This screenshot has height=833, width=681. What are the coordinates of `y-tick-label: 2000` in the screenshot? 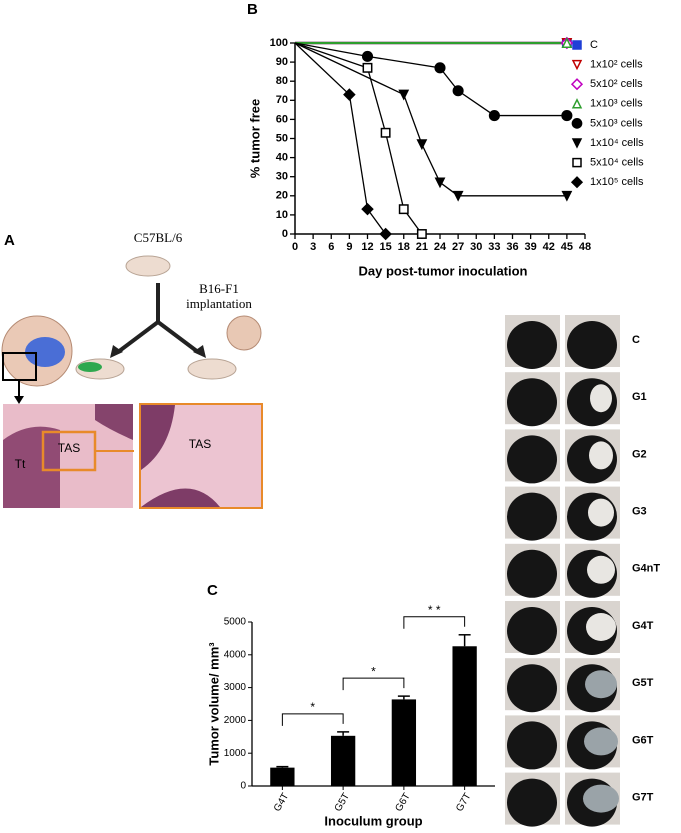 It's located at (235, 720).